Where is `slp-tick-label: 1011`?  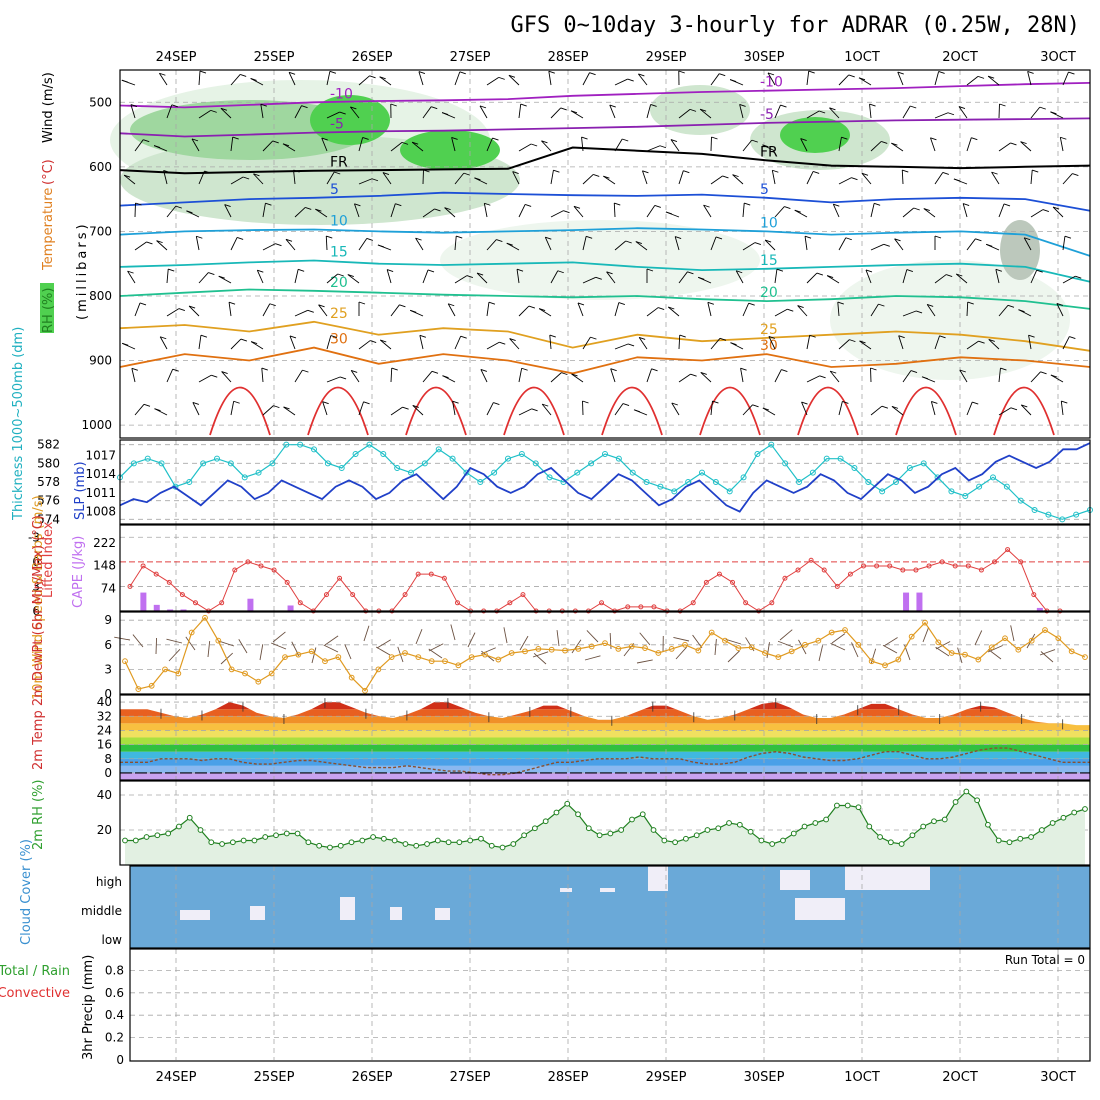 slp-tick-label: 1011 is located at coordinates (100, 493).